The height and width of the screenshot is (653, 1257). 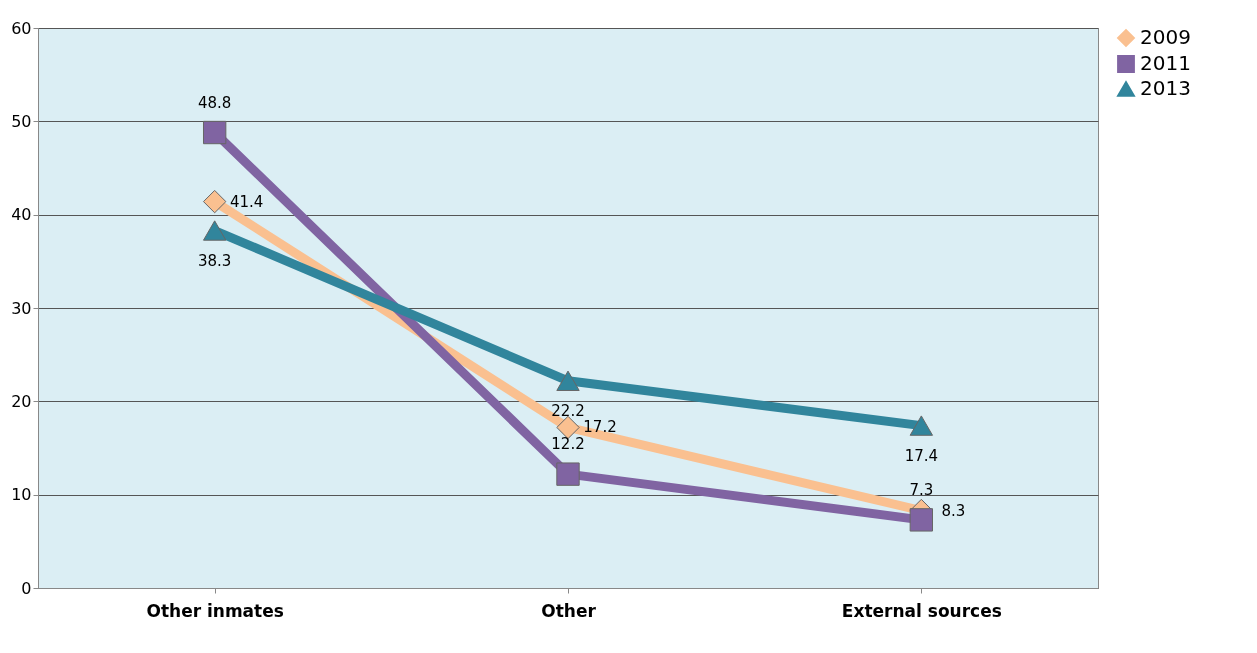 What do you see at coordinates (568, 410) in the screenshot?
I see `data-label: 22.2` at bounding box center [568, 410].